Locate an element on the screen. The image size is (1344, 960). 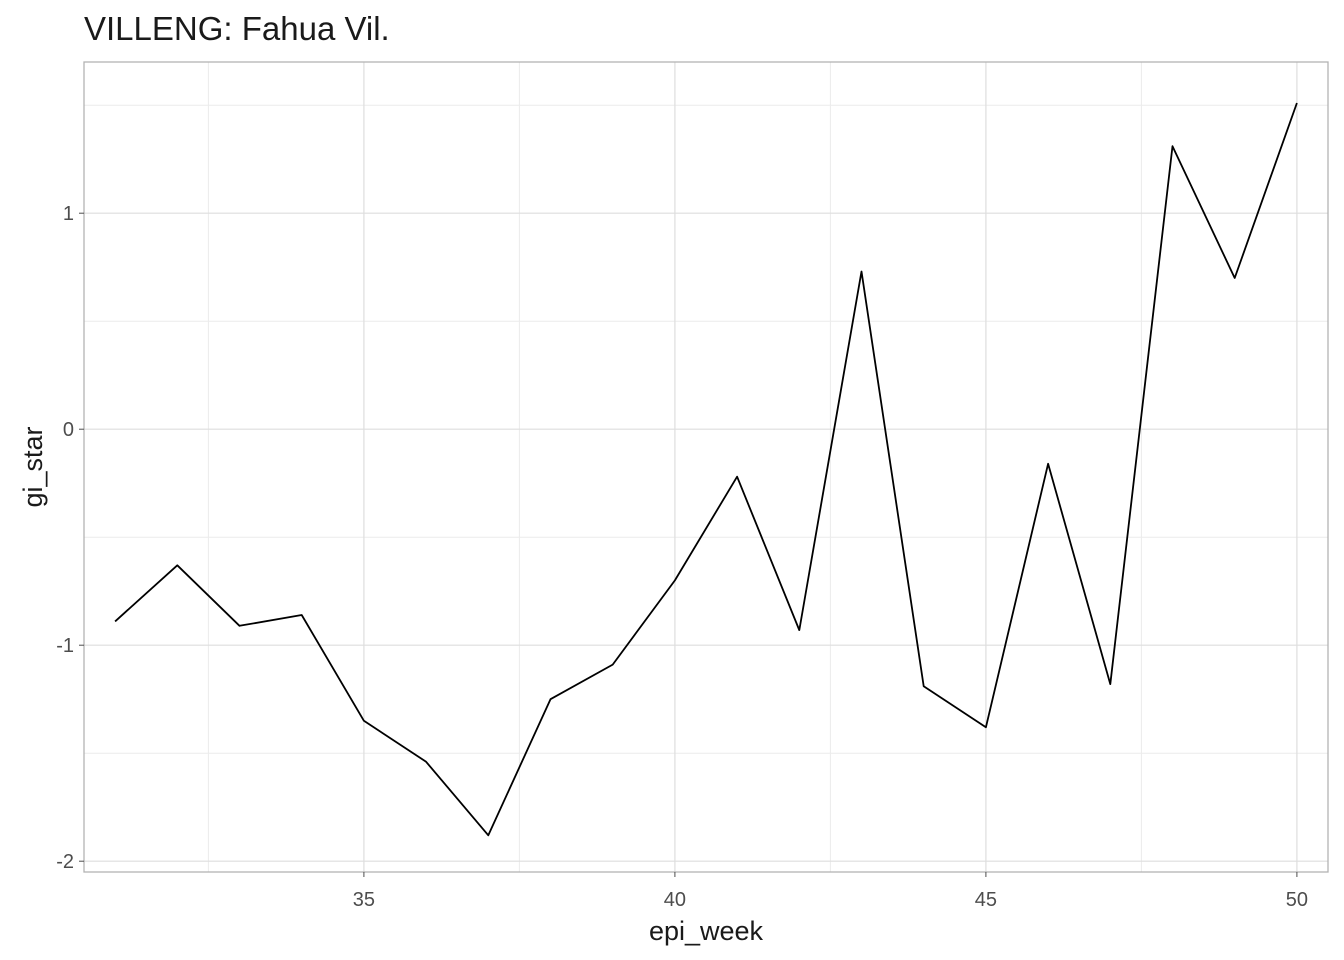
y-tick-label: 0 is located at coordinates (68, 430).